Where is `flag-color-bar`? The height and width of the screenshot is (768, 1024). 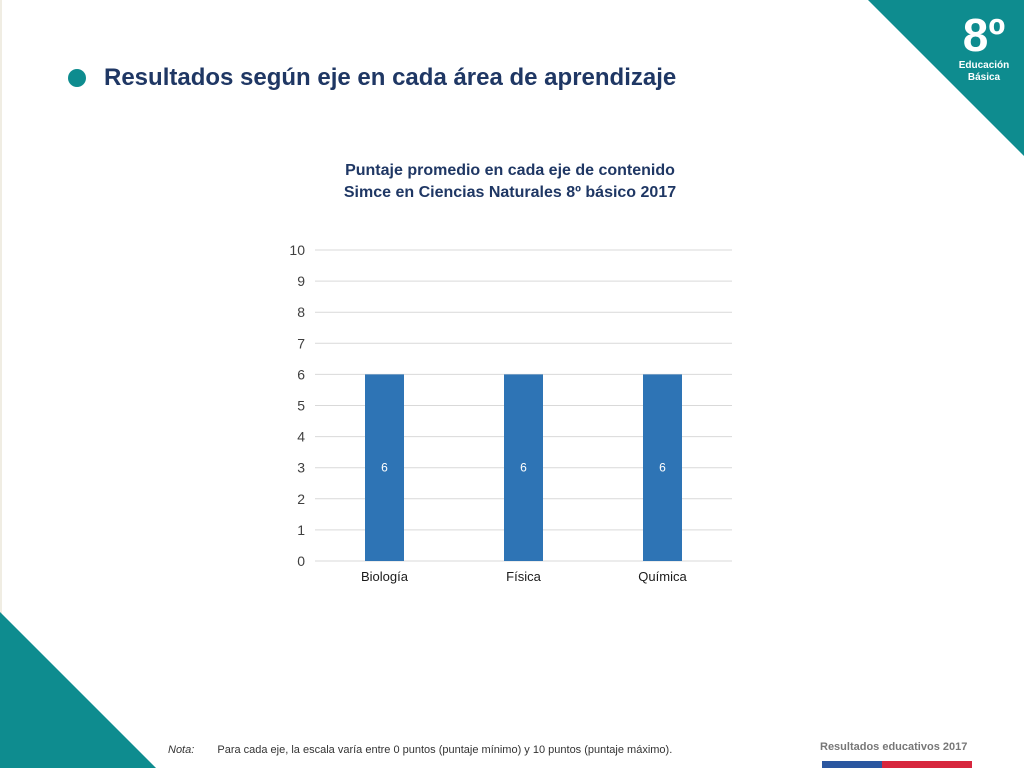
flag-color-bar is located at coordinates (897, 764).